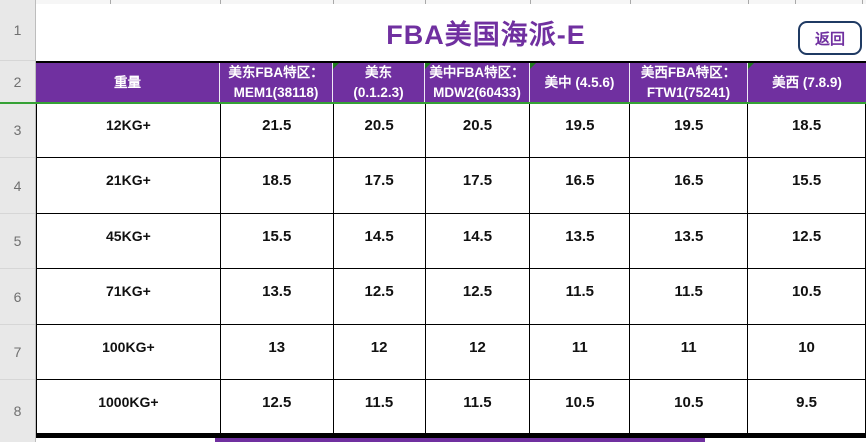 The height and width of the screenshot is (442, 866). I want to click on header-line: MEM1(38118), so click(276, 92).